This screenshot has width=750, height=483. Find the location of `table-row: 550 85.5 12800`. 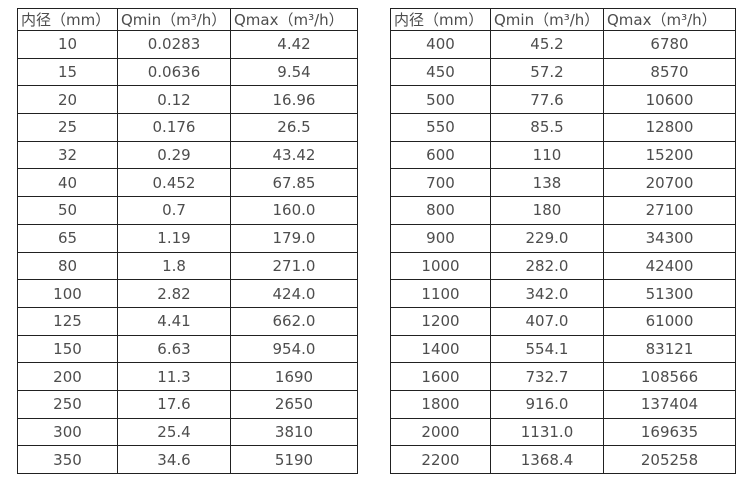

table-row: 550 85.5 12800 is located at coordinates (563, 127).